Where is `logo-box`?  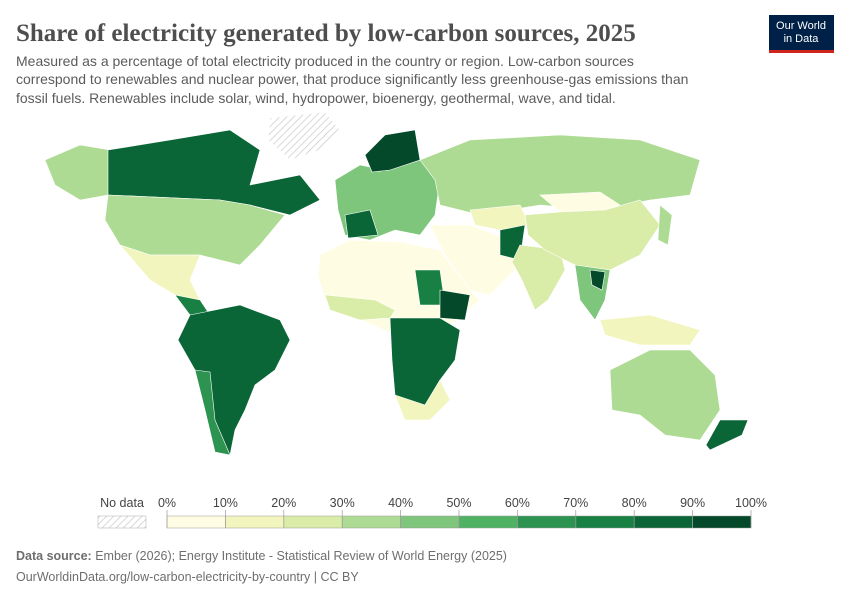 logo-box is located at coordinates (801, 33).